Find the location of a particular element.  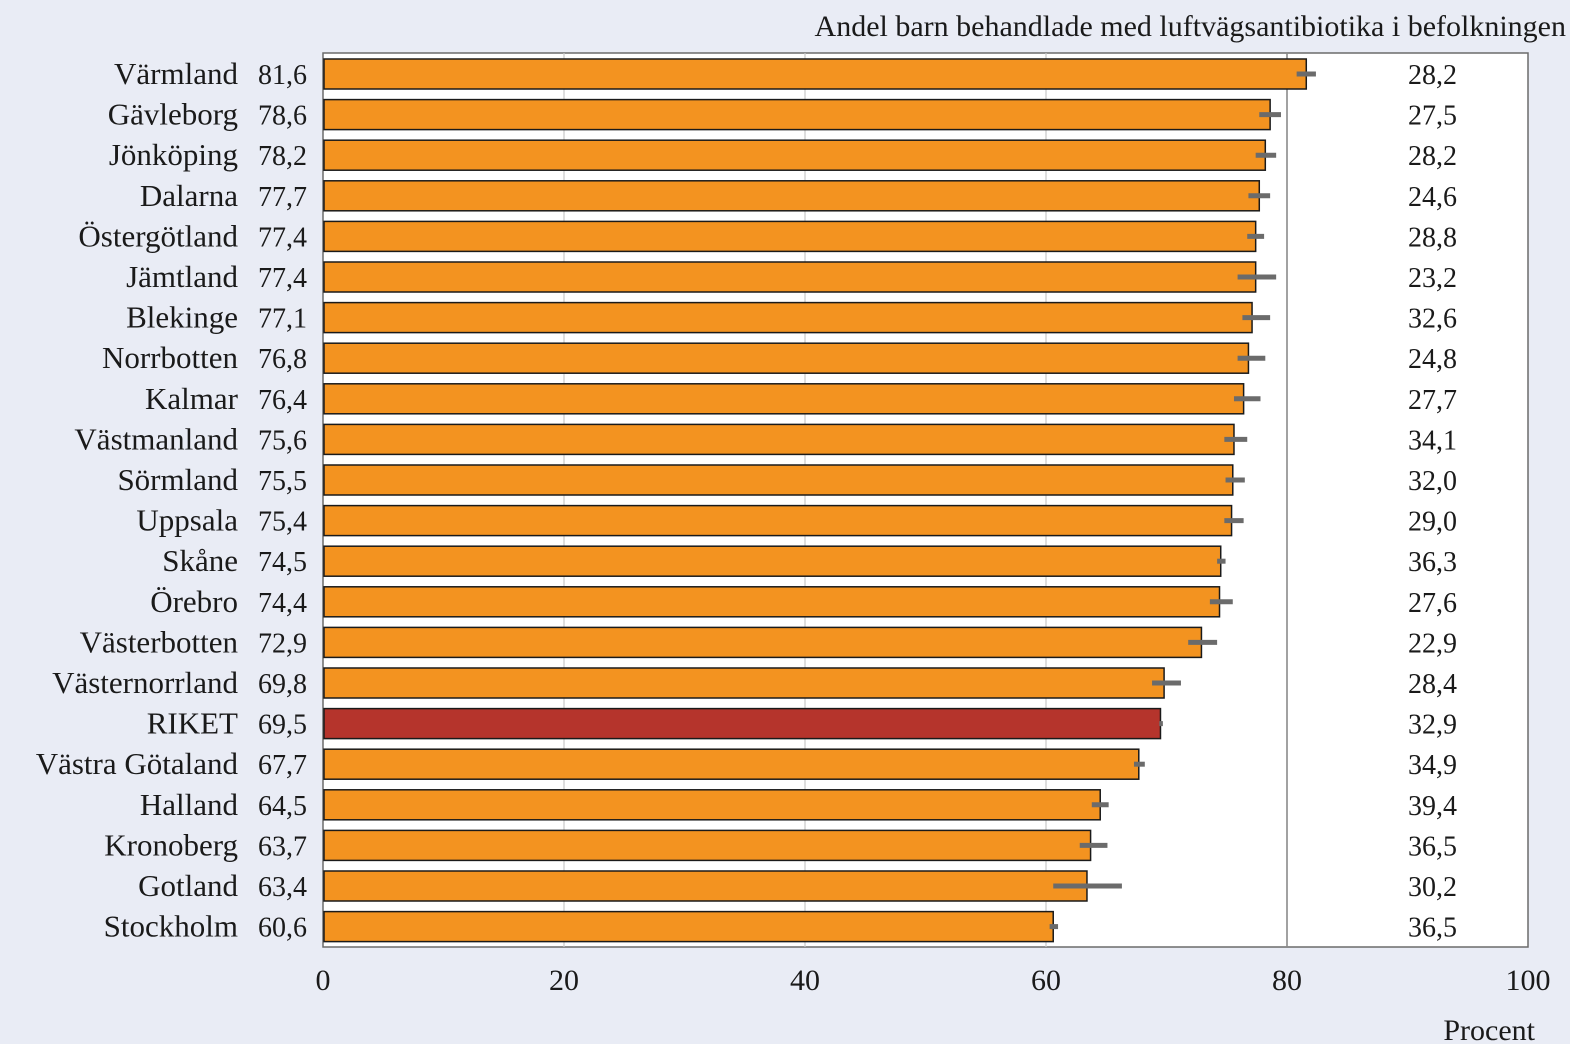

category-label-5: Jämtland is located at coordinates (182, 276).